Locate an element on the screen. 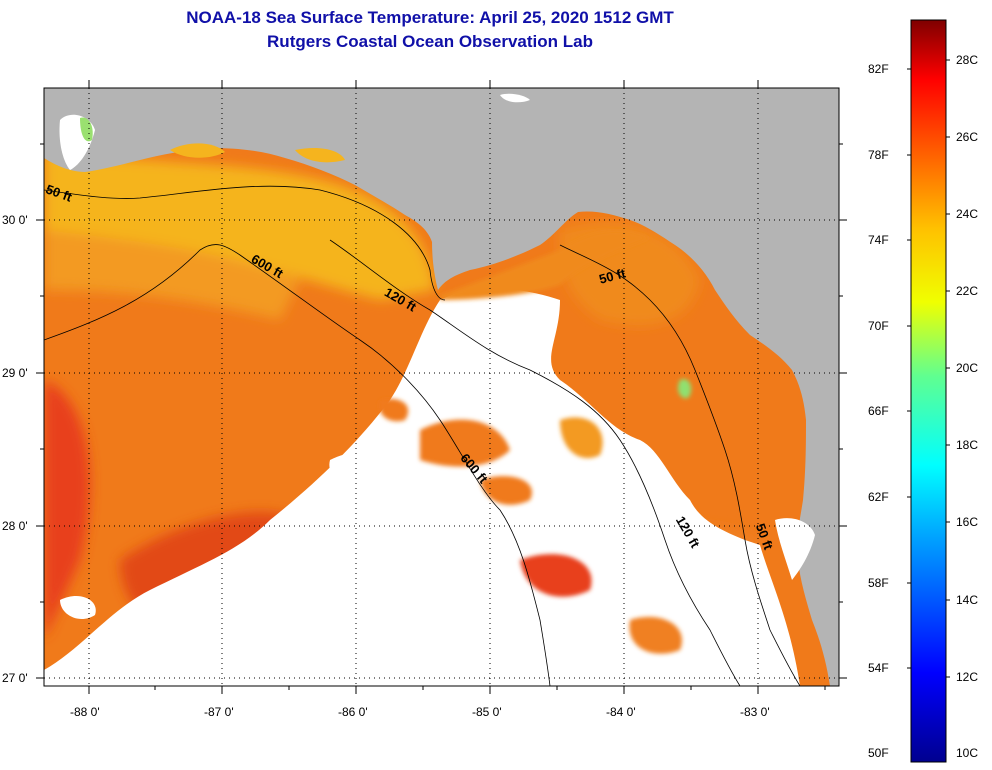 The height and width of the screenshot is (770, 992). lon-label: -84 0' is located at coordinates (621, 712).